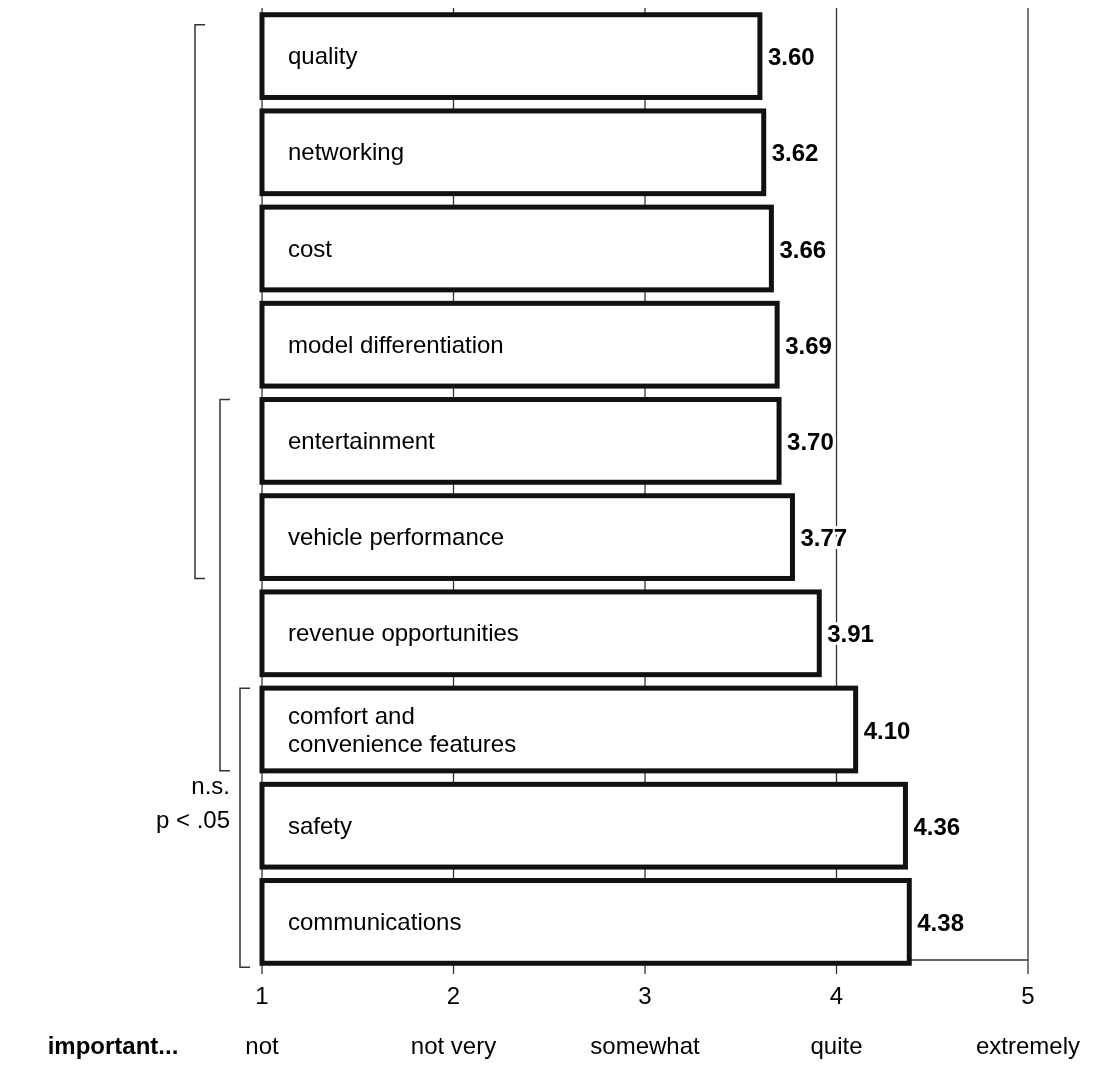  I want to click on y-tick-label: comfort and convenience features, so click(402, 729).